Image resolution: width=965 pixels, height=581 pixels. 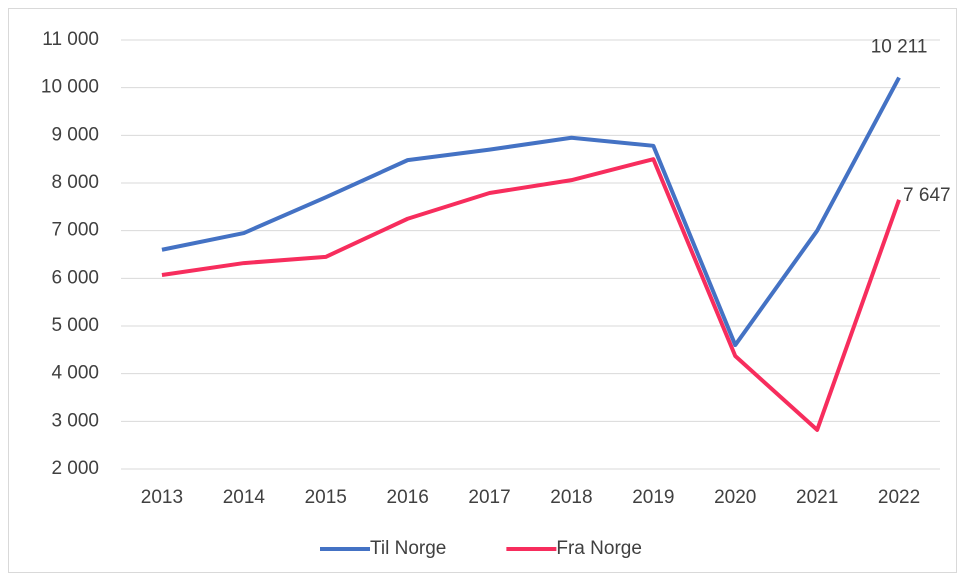 What do you see at coordinates (571, 497) in the screenshot?
I see `x-tick-label: 2018` at bounding box center [571, 497].